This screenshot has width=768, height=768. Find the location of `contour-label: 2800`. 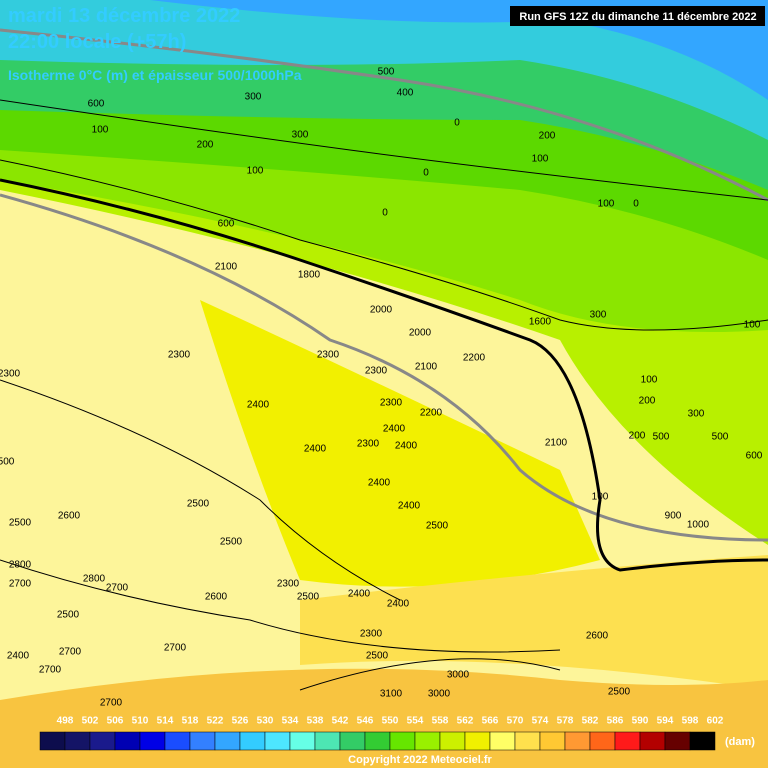

contour-label: 2800 is located at coordinates (20, 565).